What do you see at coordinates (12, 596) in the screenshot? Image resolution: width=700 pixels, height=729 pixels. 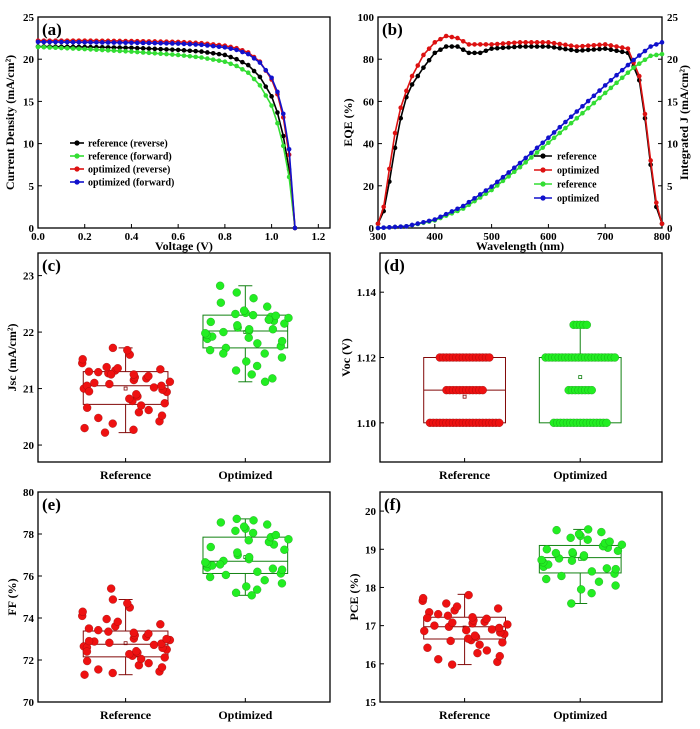 I see `y-axis-title-e: FF (%)` at bounding box center [12, 596].